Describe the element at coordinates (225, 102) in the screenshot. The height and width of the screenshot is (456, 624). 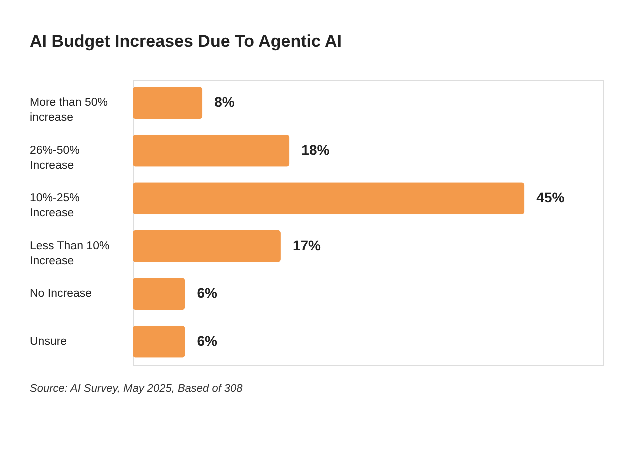
I see `data-label: 8%` at that location.